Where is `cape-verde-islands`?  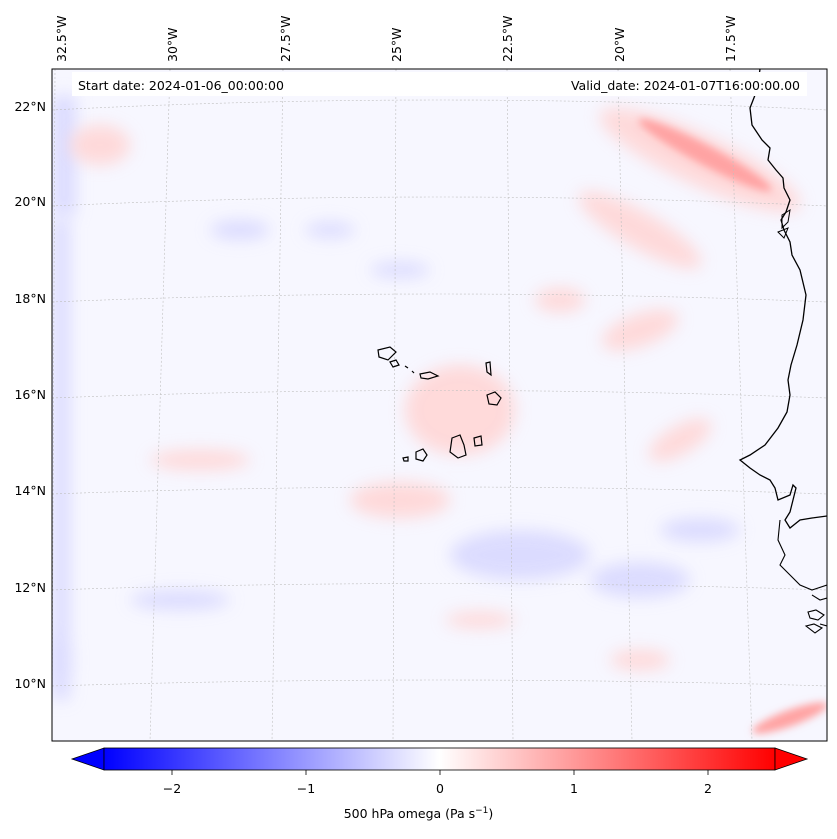 cape-verde-islands is located at coordinates (439, 404).